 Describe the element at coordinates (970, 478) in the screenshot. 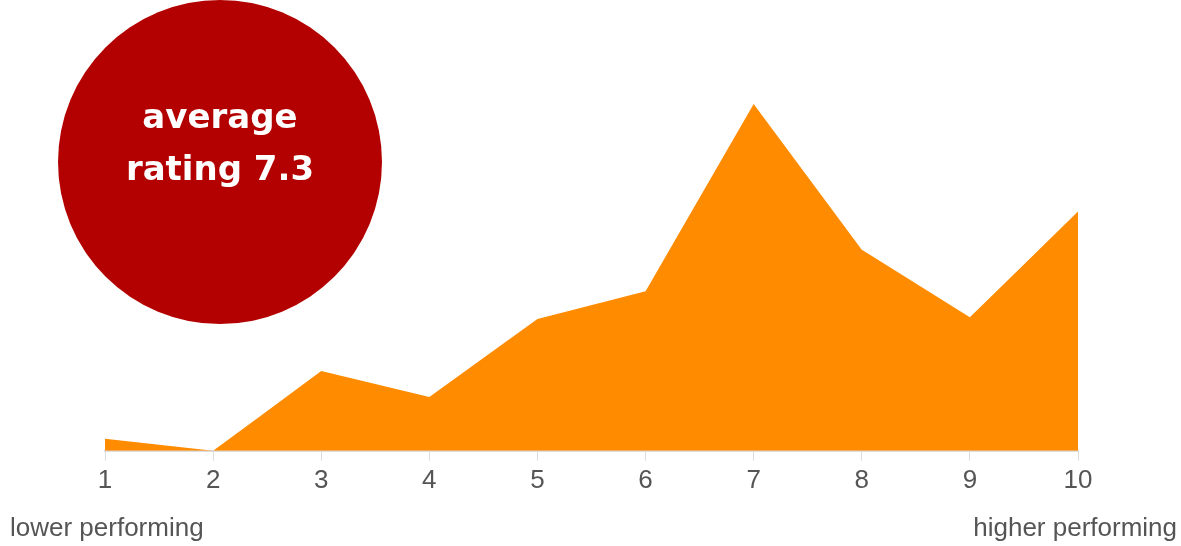

I see `x-tick-label: 9` at that location.